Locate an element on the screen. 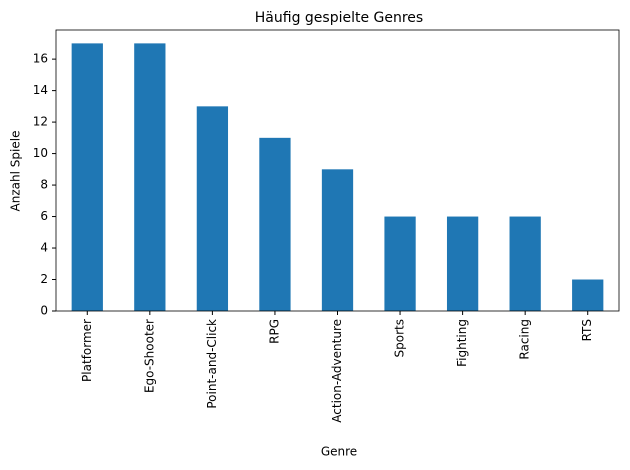  x-tick-label: RPG is located at coordinates (274, 331).